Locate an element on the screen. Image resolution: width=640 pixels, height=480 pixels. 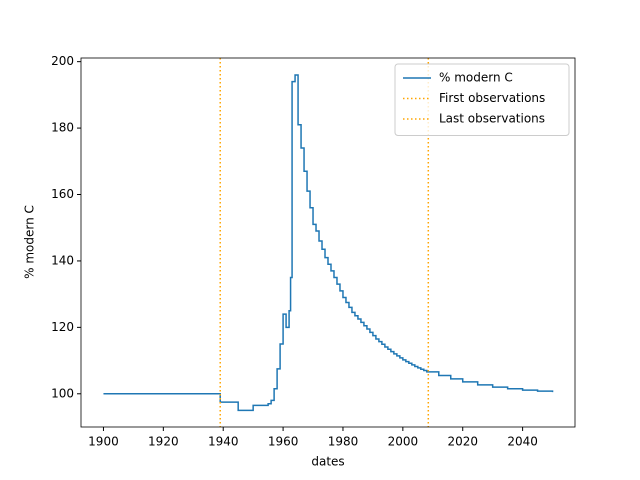
y-axis-label: % modern C is located at coordinates (30, 242).